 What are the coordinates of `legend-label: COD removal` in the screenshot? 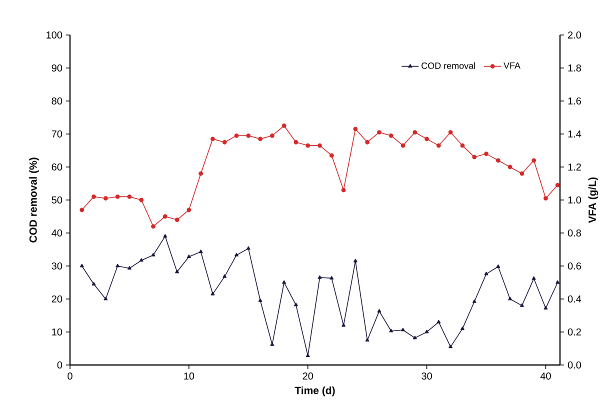 It's located at (448, 65).